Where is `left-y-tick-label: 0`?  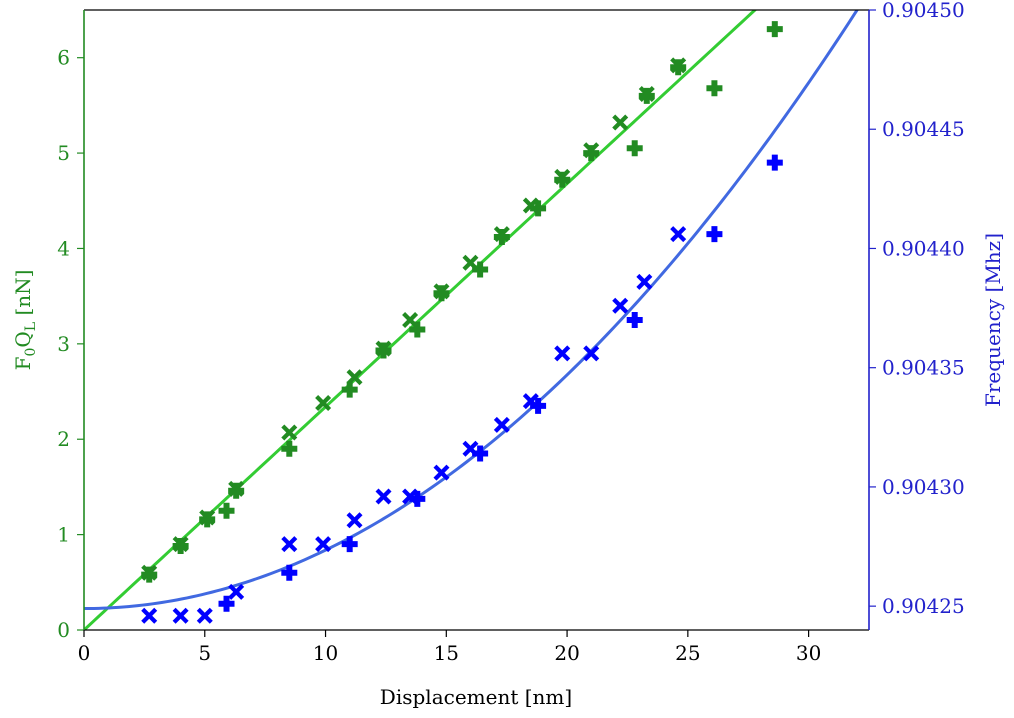 left-y-tick-label: 0 is located at coordinates (63, 630).